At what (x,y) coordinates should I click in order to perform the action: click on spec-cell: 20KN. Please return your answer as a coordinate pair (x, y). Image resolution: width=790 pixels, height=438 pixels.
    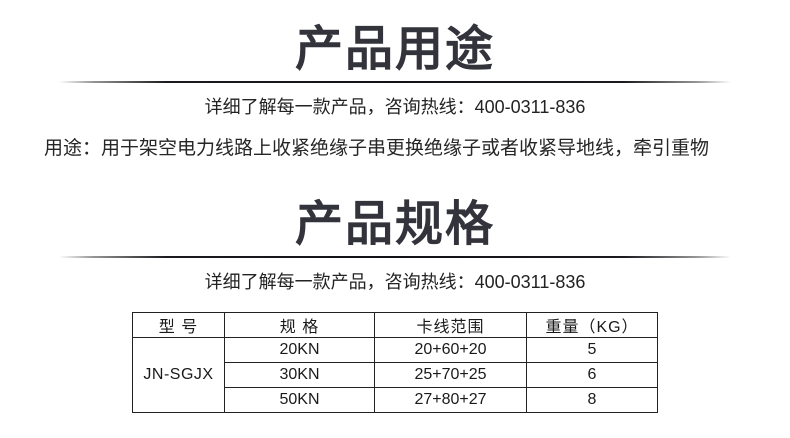
    Looking at the image, I should click on (299, 350).